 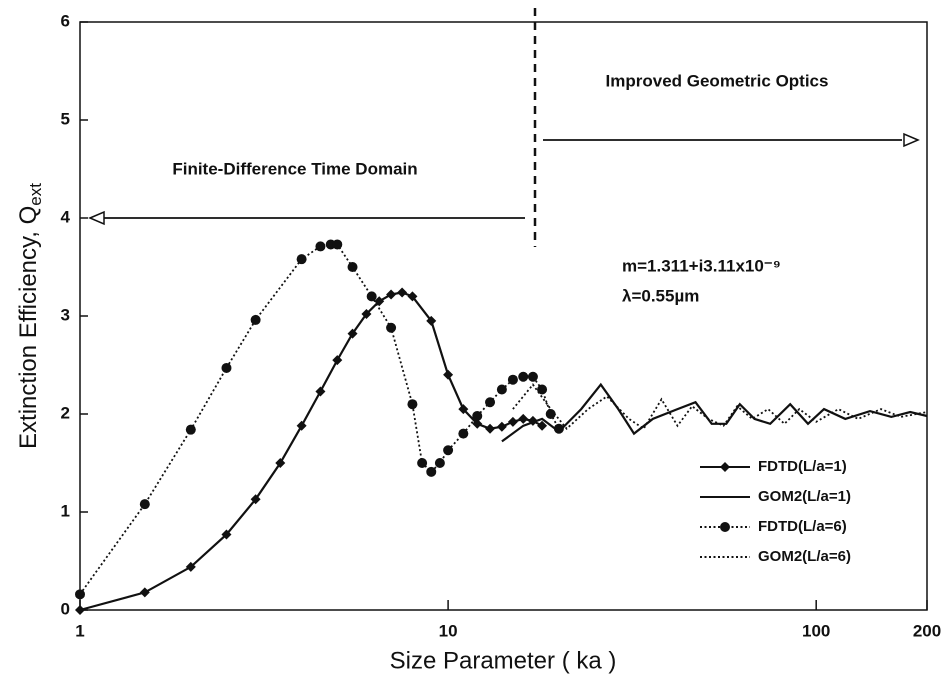 What do you see at coordinates (927, 630) in the screenshot?
I see `x-tick-label: 200` at bounding box center [927, 630].